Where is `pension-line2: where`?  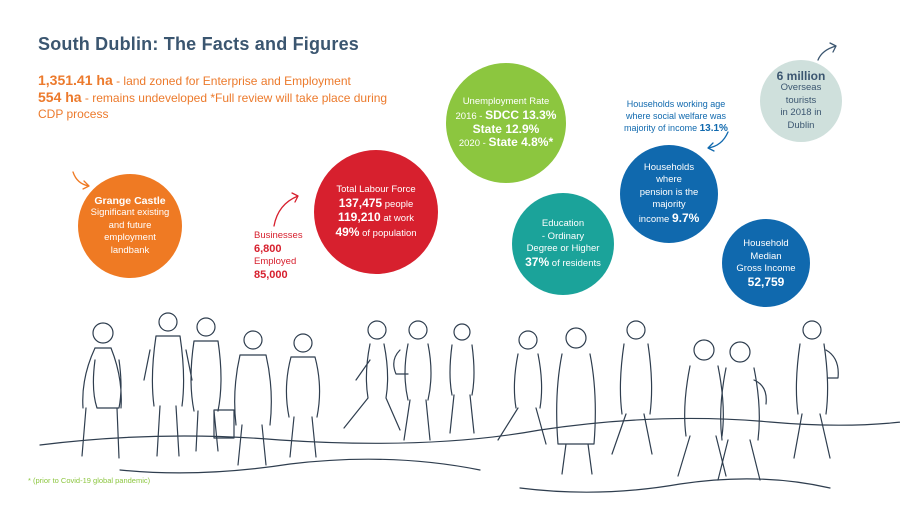 pension-line2: where is located at coordinates (669, 180).